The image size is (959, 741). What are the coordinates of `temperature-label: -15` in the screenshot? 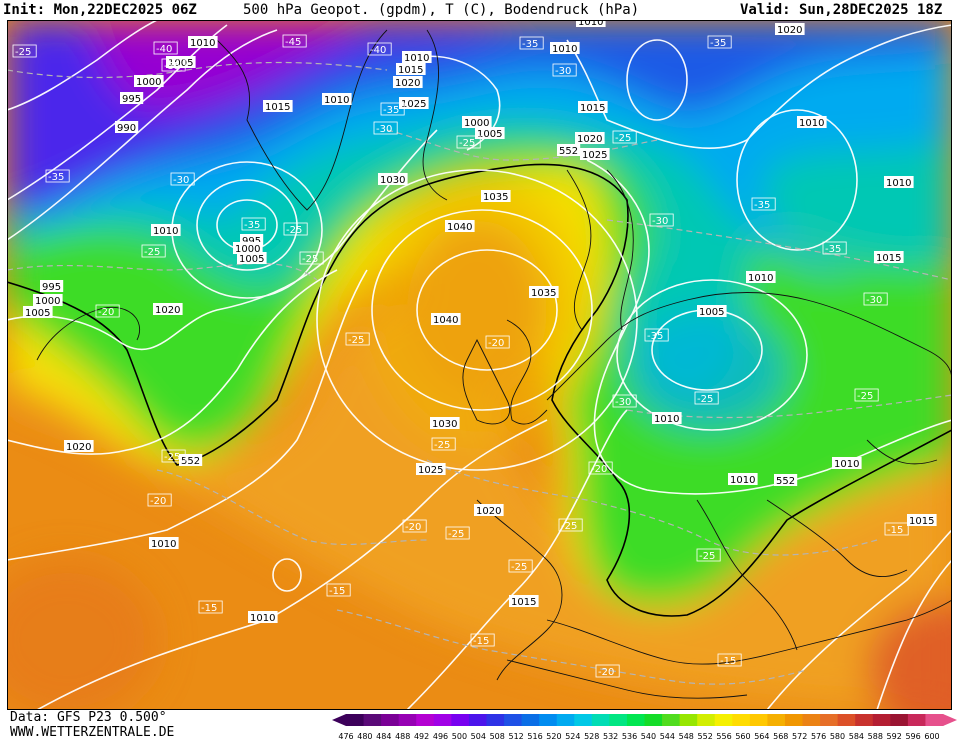 It's located at (210, 607).